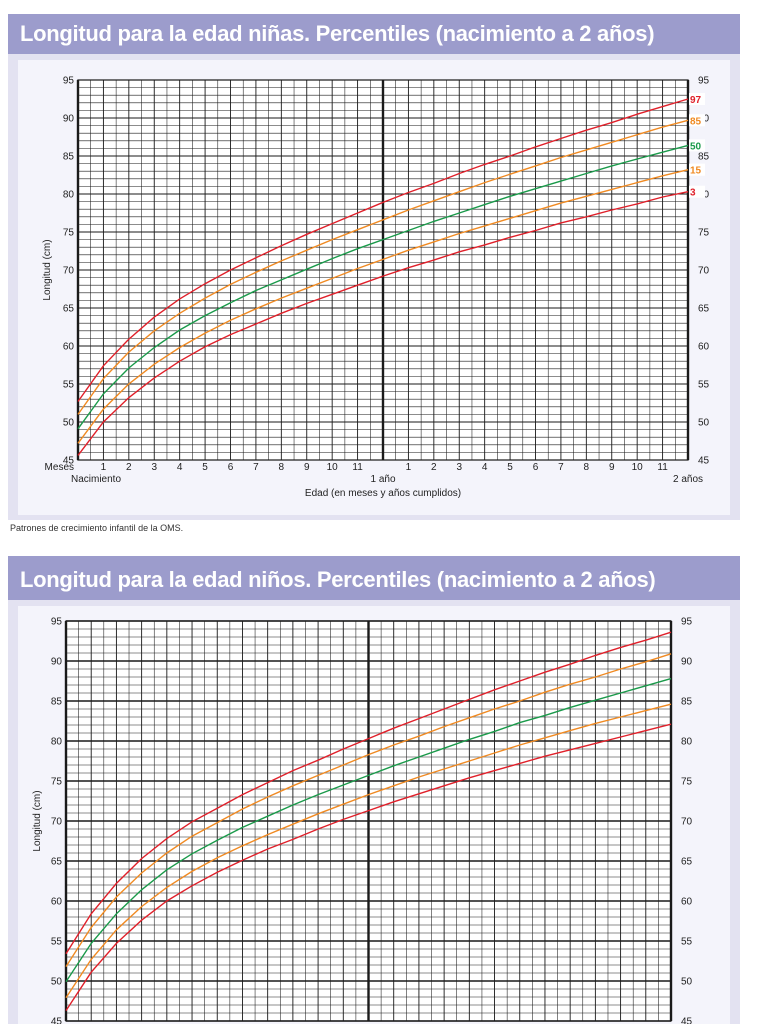 This screenshot has height=1024, width=768. I want to click on percentile-label-p15: 15, so click(696, 171).